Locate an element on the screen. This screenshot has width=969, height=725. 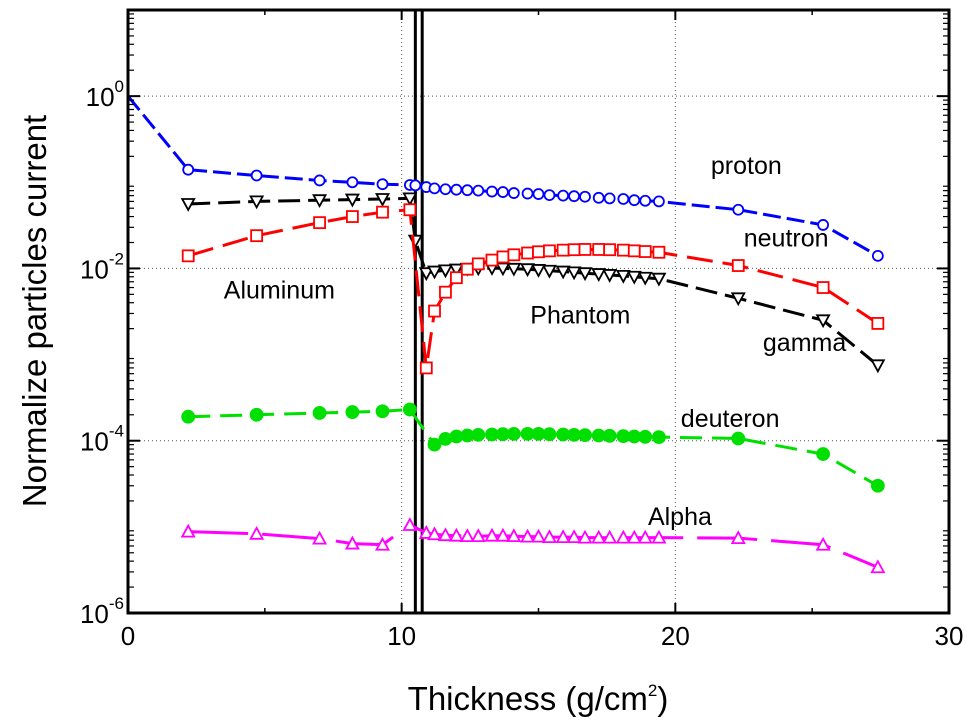
x-tick-label: 20 is located at coordinates (675, 636).